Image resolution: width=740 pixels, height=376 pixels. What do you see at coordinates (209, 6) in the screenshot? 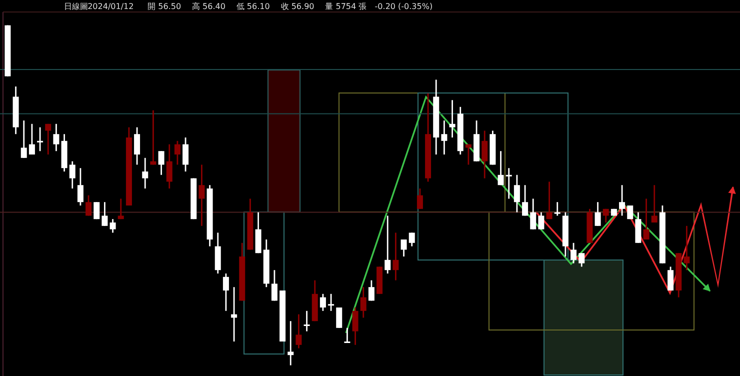
I see `text: 高 56.40` at bounding box center [209, 6].